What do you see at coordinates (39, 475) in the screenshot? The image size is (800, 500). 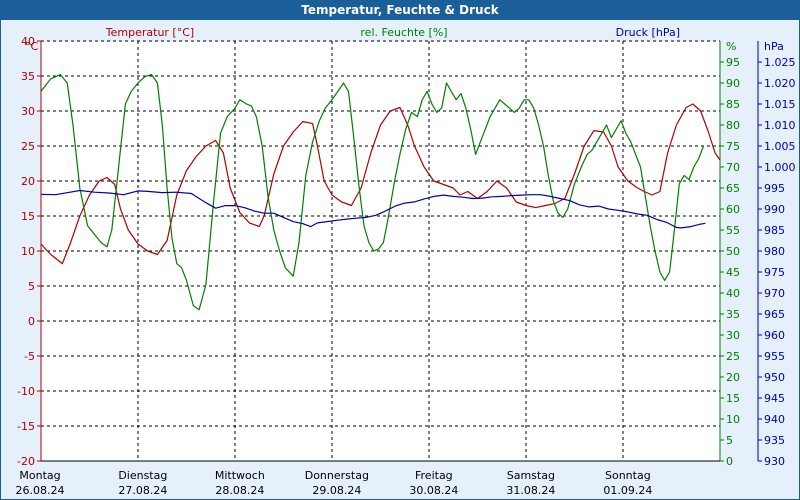 I see `x-day-label: Montag` at bounding box center [39, 475].